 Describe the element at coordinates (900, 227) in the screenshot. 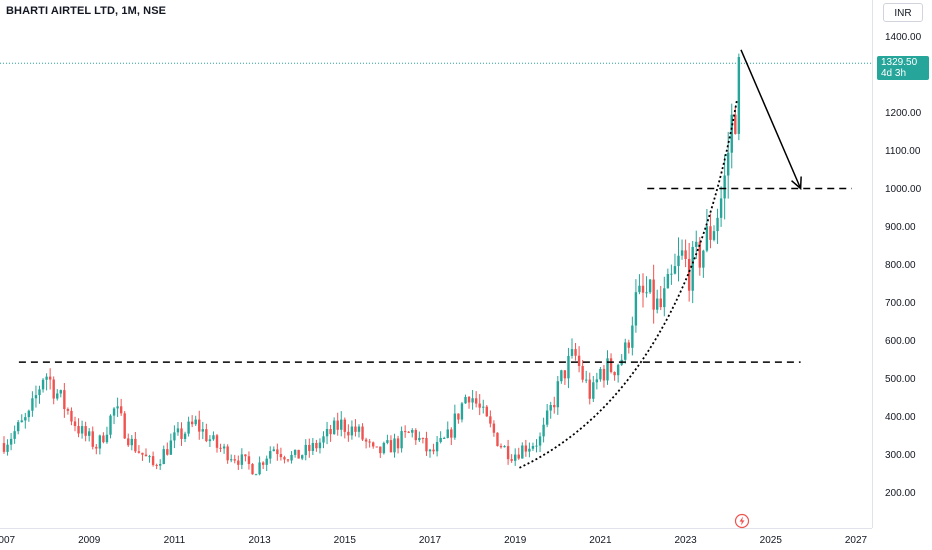

I see `y-tick-label: 900.00` at that location.